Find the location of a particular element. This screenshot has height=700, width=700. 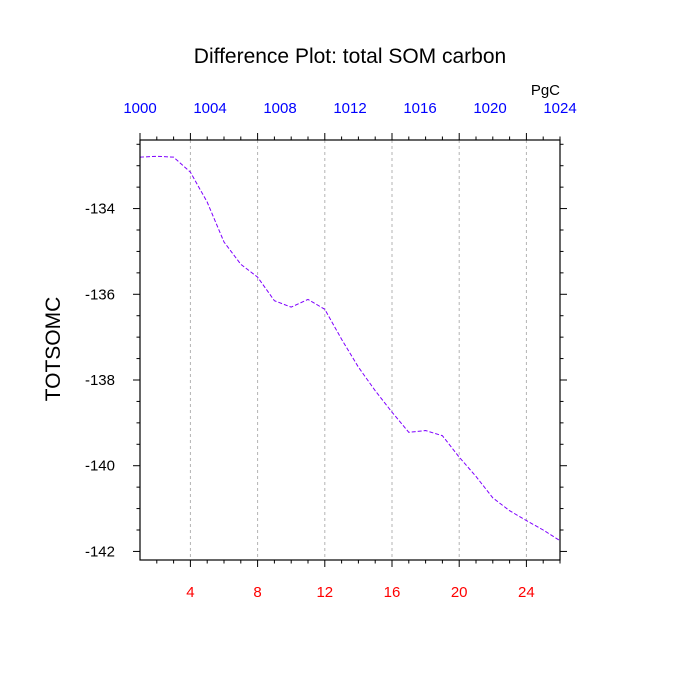

top-tick-label: 1024 is located at coordinates (559, 108).